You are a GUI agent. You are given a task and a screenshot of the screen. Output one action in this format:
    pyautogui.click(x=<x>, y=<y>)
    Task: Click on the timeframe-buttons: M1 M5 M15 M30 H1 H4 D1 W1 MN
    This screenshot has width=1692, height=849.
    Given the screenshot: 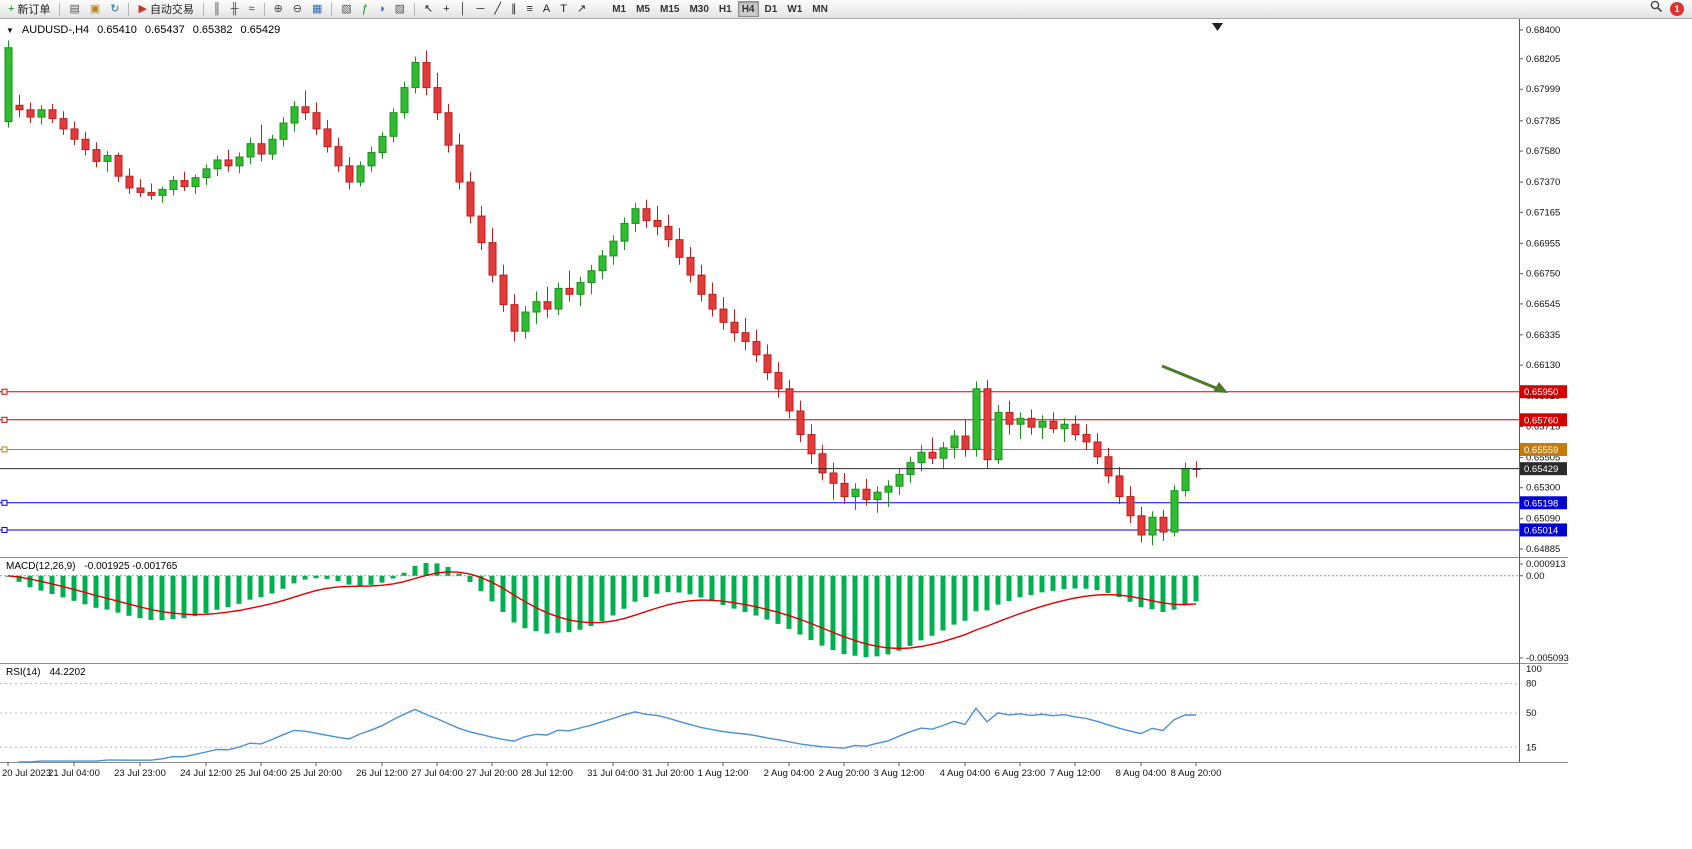 What is the action you would take?
    pyautogui.click(x=720, y=9)
    